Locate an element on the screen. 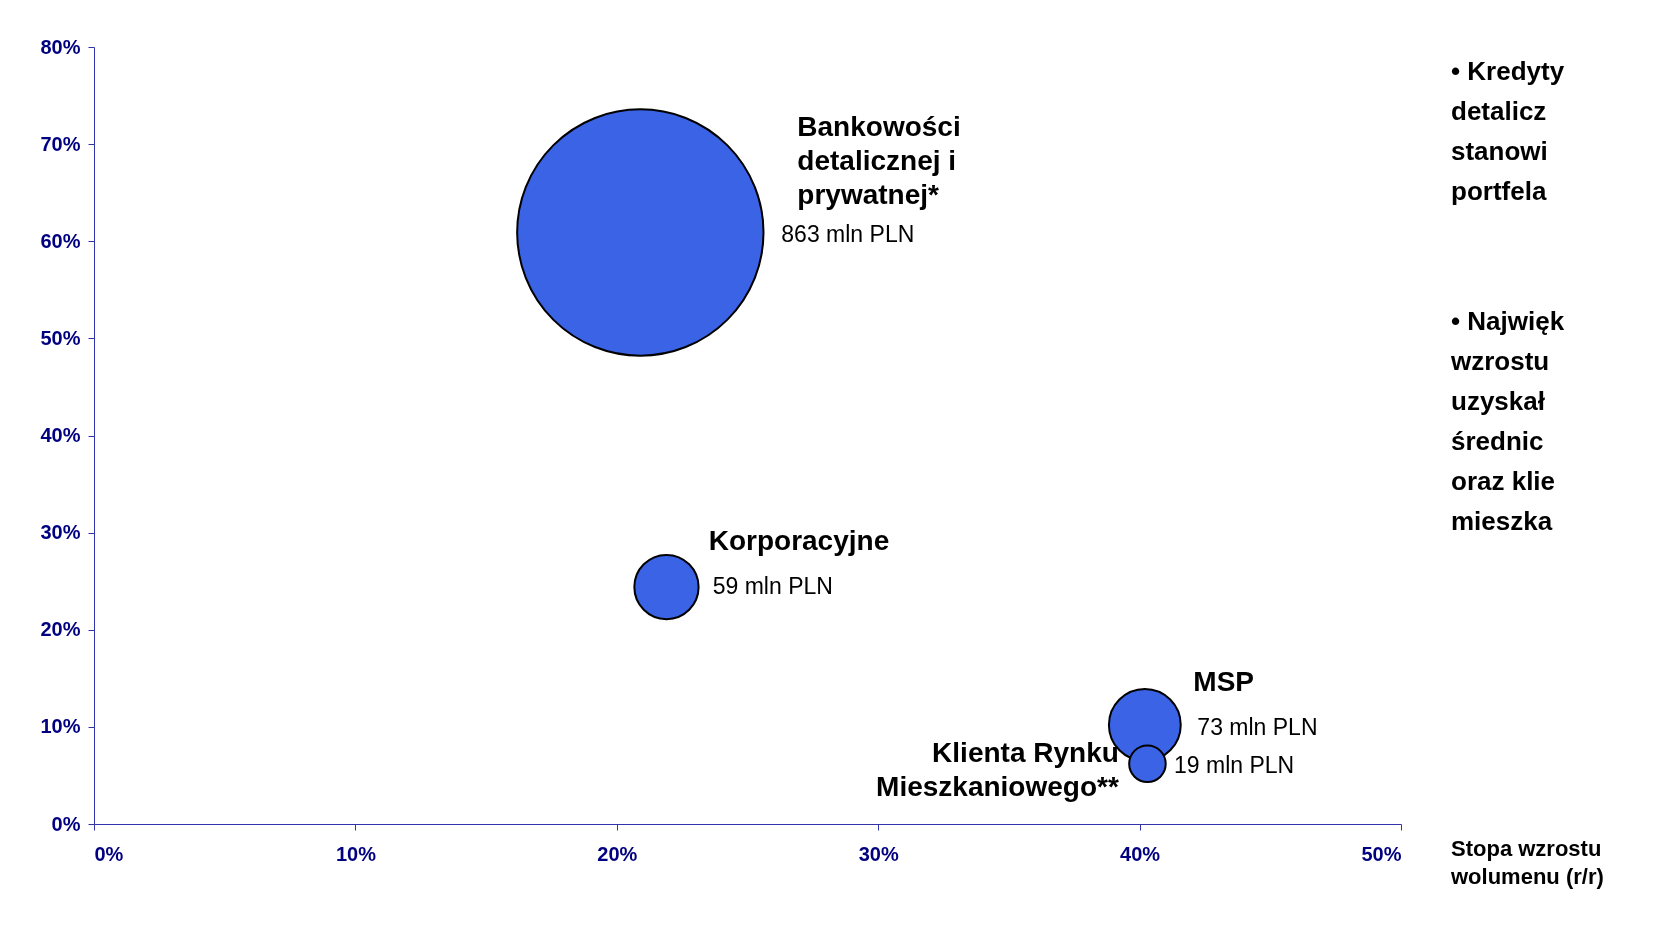 This screenshot has width=1673, height=926. annotation: 19 mln PLN is located at coordinates (1234, 764).